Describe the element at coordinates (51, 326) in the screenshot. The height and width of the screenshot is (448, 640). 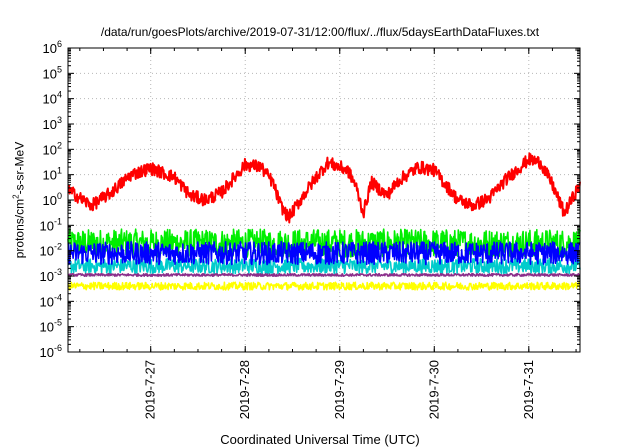
I see `y-tick-label: 10⁻⁵` at that location.